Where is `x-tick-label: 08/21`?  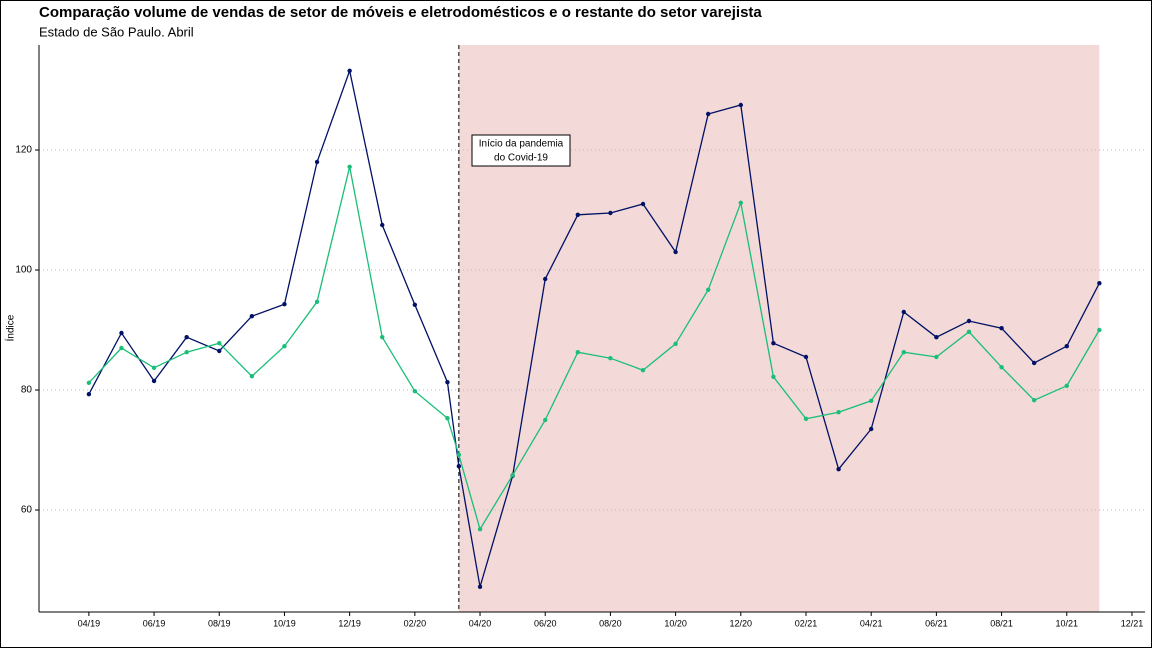 x-tick-label: 08/21 is located at coordinates (1001, 623).